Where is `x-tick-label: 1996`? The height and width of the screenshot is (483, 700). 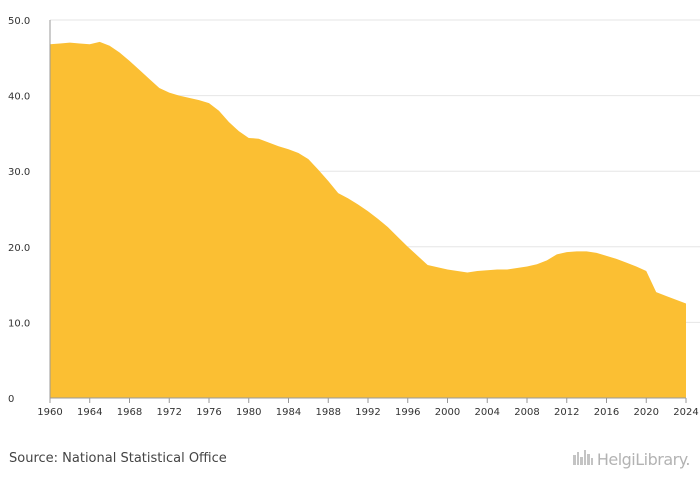 x-tick-label: 1996 is located at coordinates (407, 412).